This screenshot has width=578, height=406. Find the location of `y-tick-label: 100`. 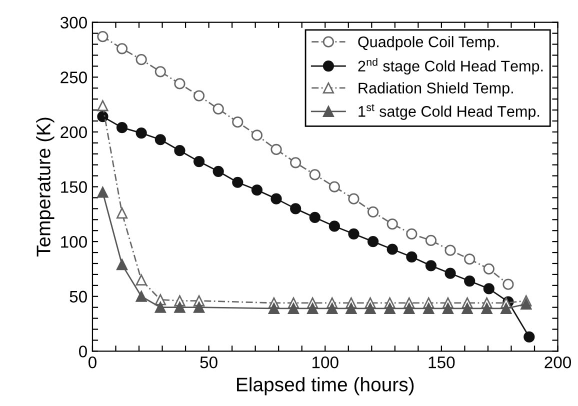

y-tick-label: 100 is located at coordinates (74, 242).